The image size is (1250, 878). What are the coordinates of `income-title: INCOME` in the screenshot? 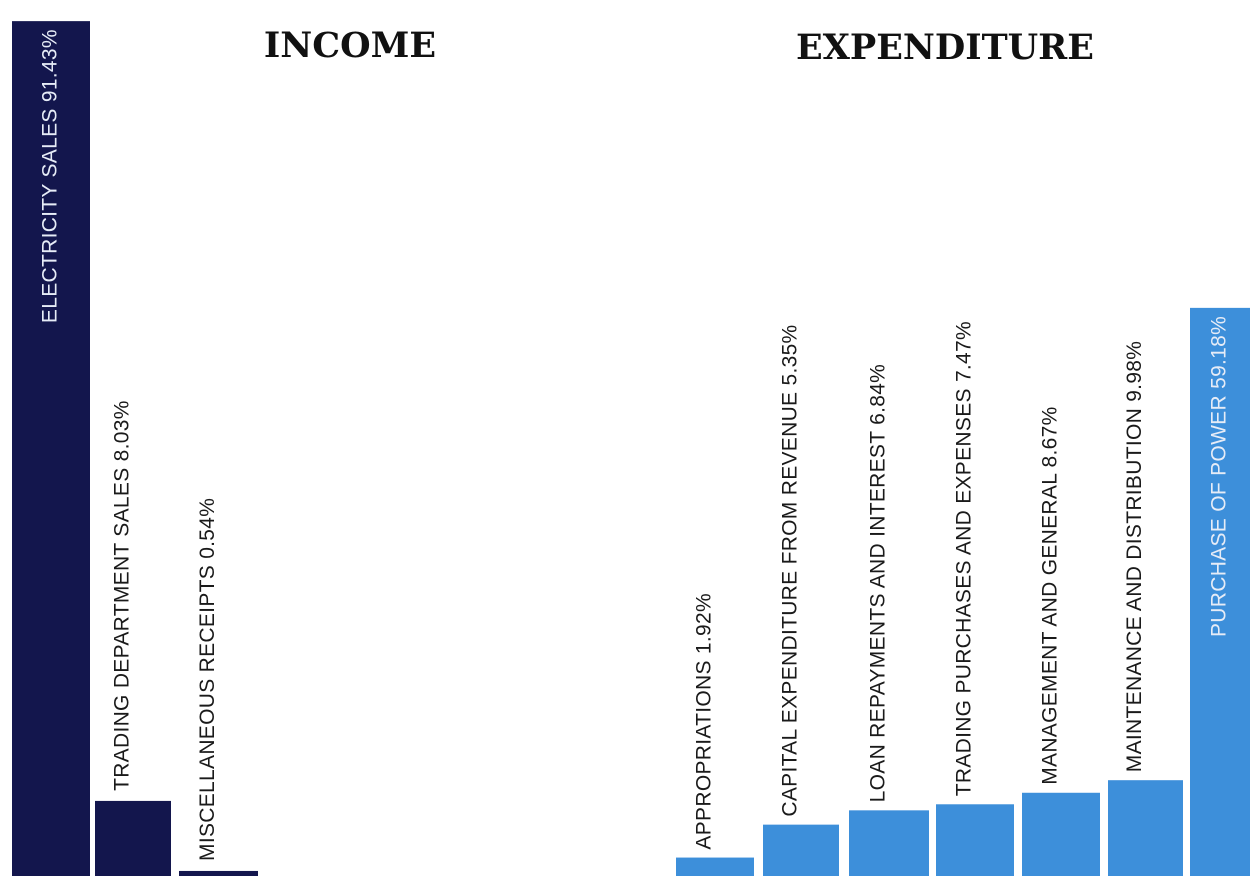 It's located at (350, 45).